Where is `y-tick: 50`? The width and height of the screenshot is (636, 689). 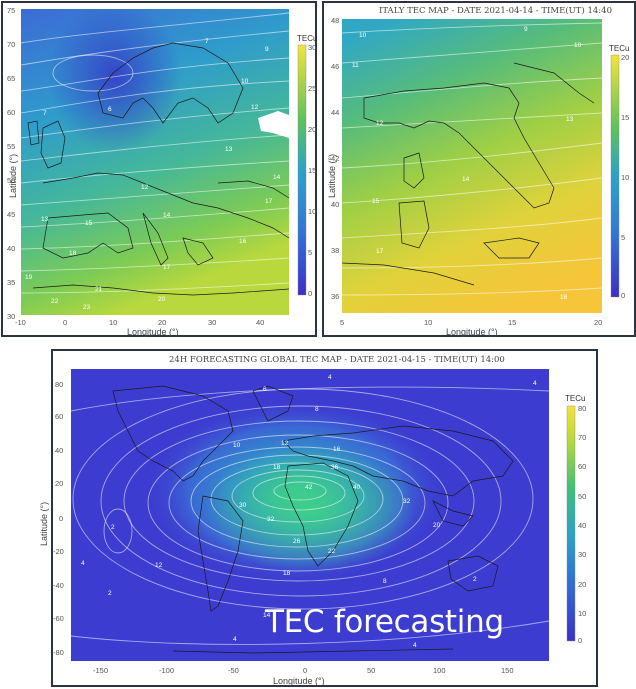
y-tick: 50 is located at coordinates (11, 180).